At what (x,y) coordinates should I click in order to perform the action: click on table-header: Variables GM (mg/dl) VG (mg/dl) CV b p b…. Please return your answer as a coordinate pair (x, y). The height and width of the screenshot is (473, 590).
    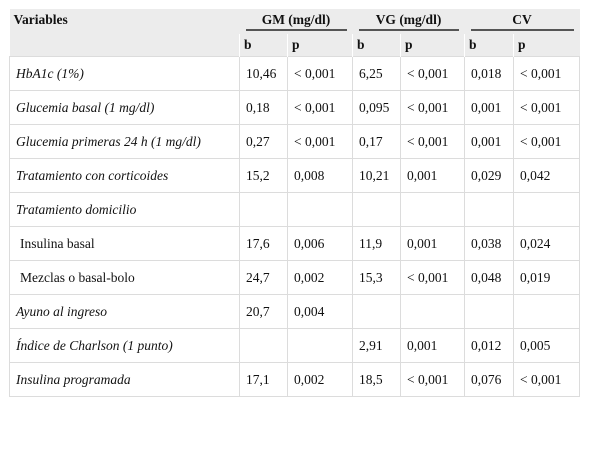
    Looking at the image, I should click on (294, 33).